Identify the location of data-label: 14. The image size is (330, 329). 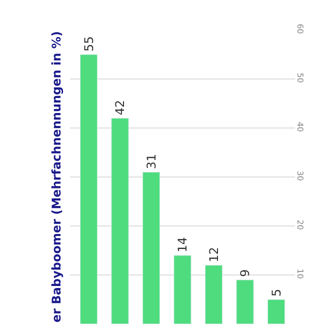
(183, 244).